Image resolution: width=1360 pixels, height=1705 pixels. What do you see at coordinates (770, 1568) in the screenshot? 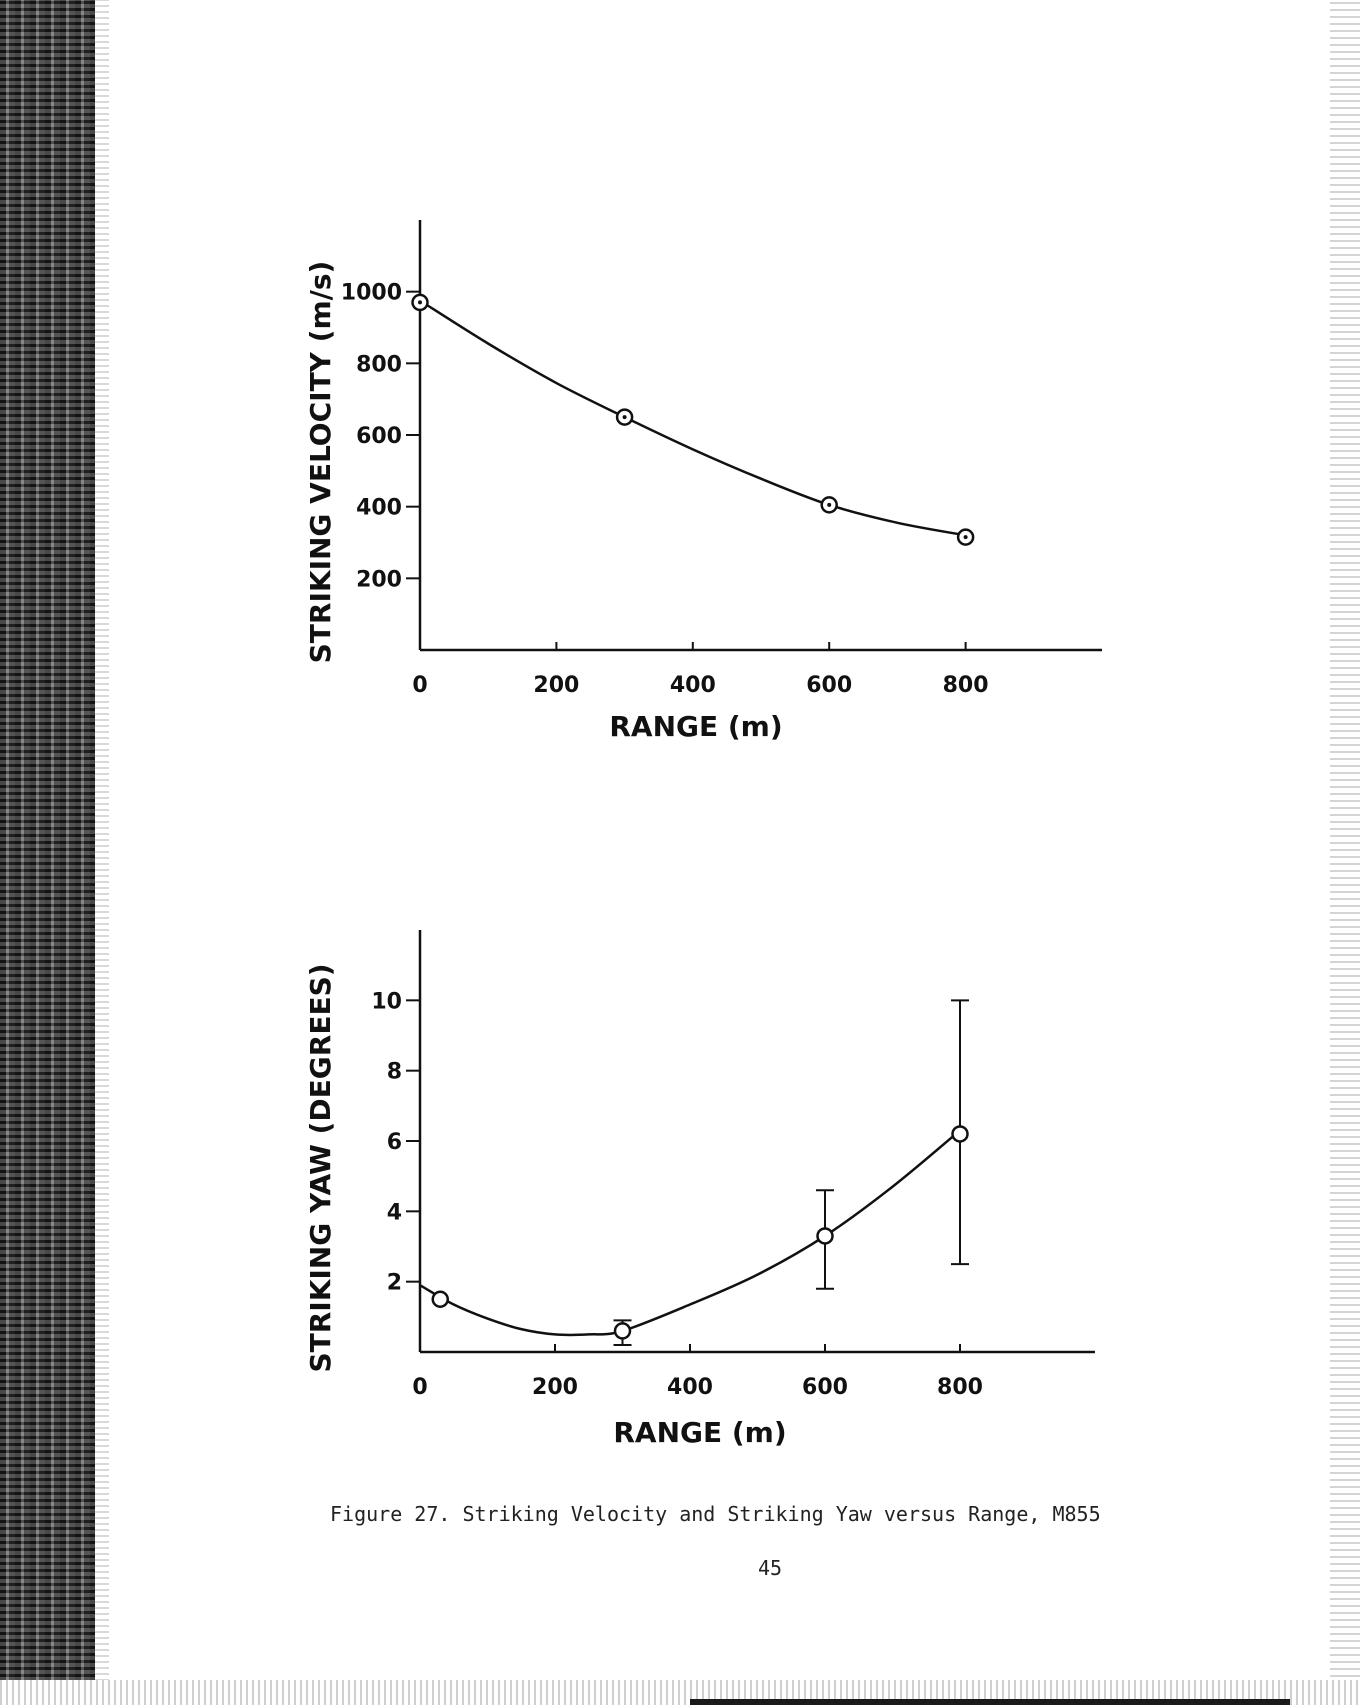
I see `page-number: 45` at bounding box center [770, 1568].